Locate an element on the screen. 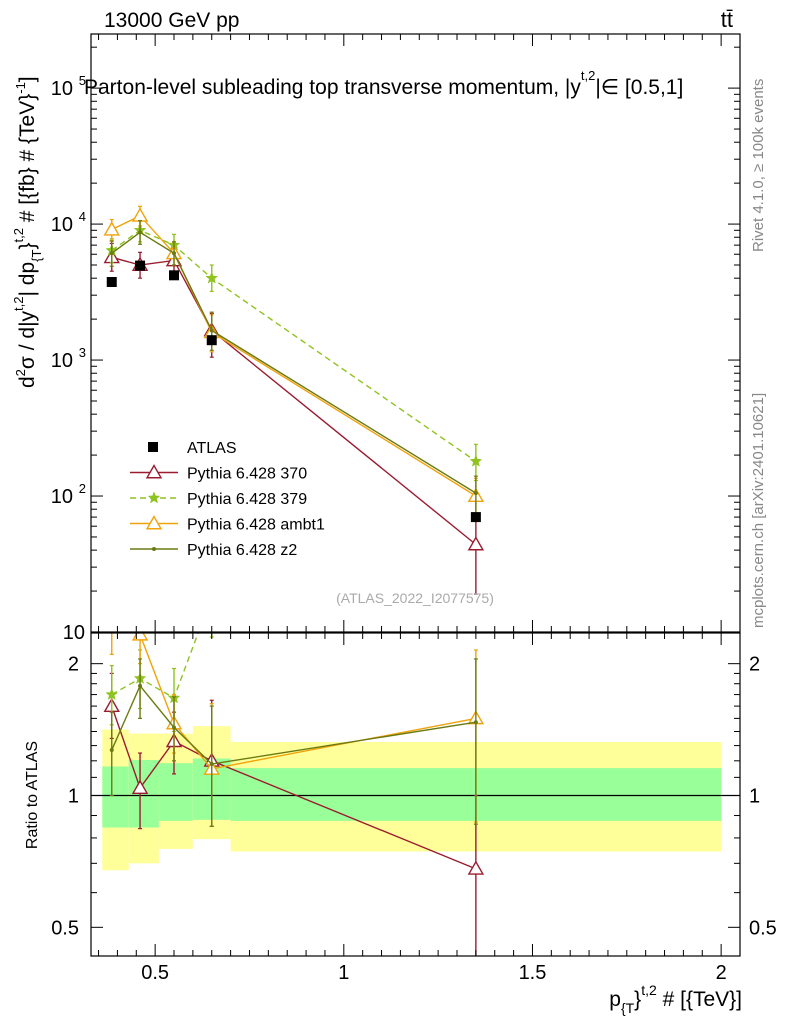 The height and width of the screenshot is (1024, 786). ylabel-d: # [{fb} # {TeV} is located at coordinates (27, 161).